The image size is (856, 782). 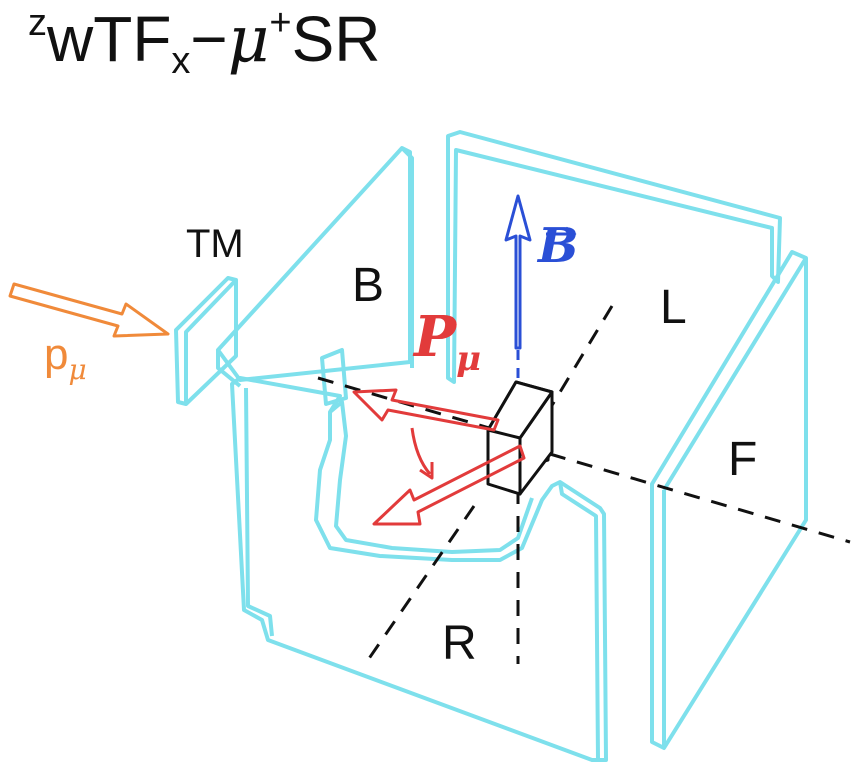 I want to click on label-tm: TM, so click(x=215, y=244).